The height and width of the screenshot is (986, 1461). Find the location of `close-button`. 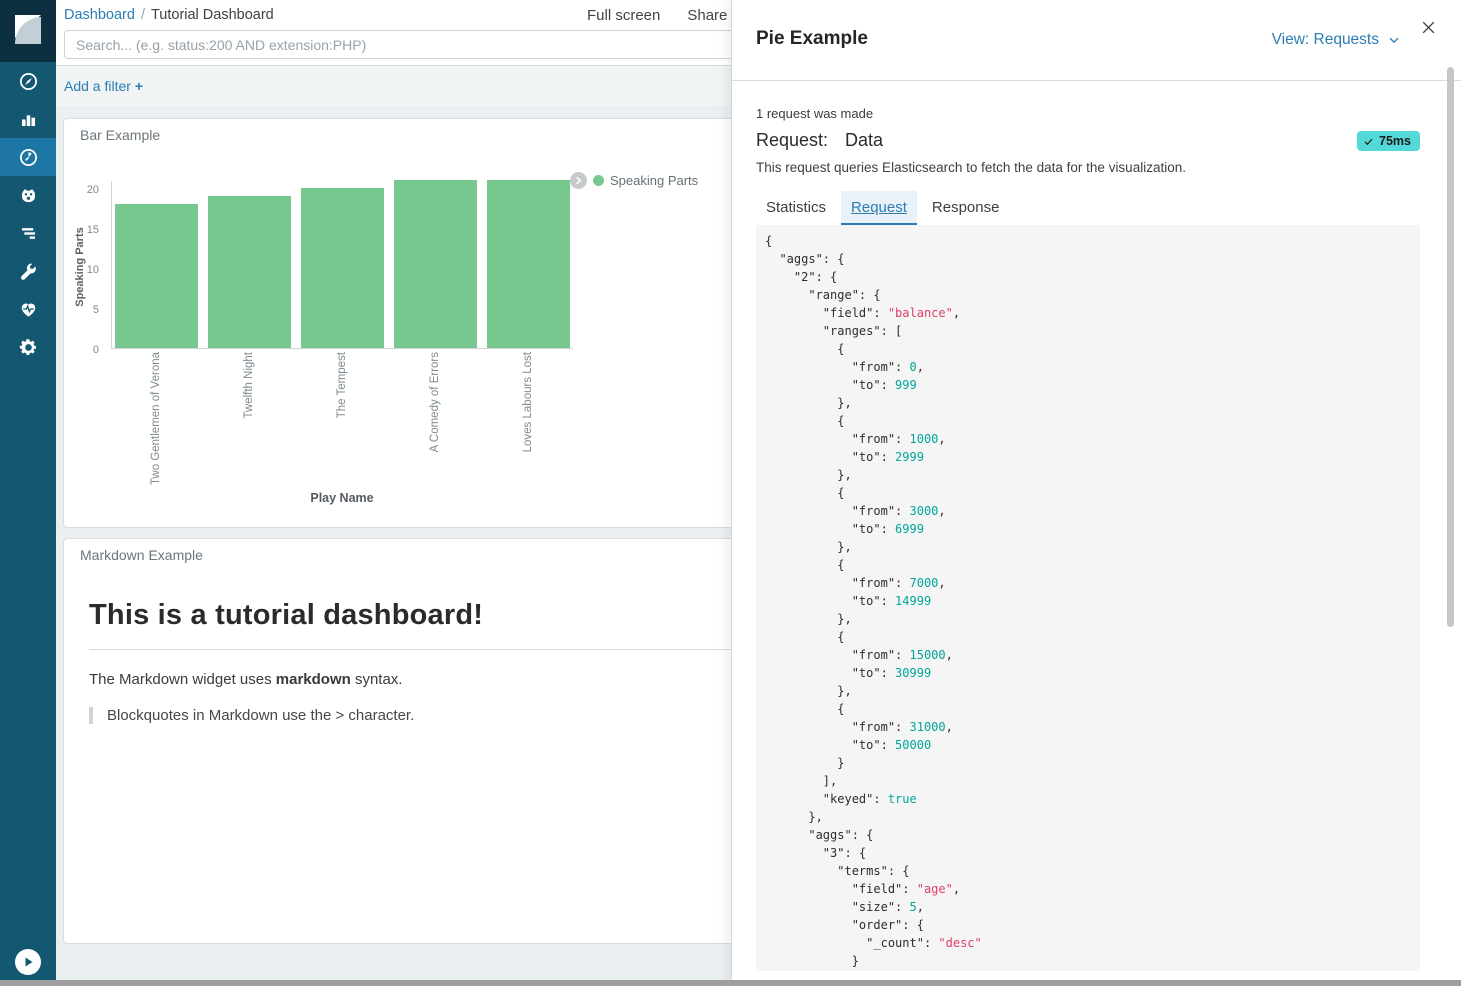

close-button is located at coordinates (1428, 30).